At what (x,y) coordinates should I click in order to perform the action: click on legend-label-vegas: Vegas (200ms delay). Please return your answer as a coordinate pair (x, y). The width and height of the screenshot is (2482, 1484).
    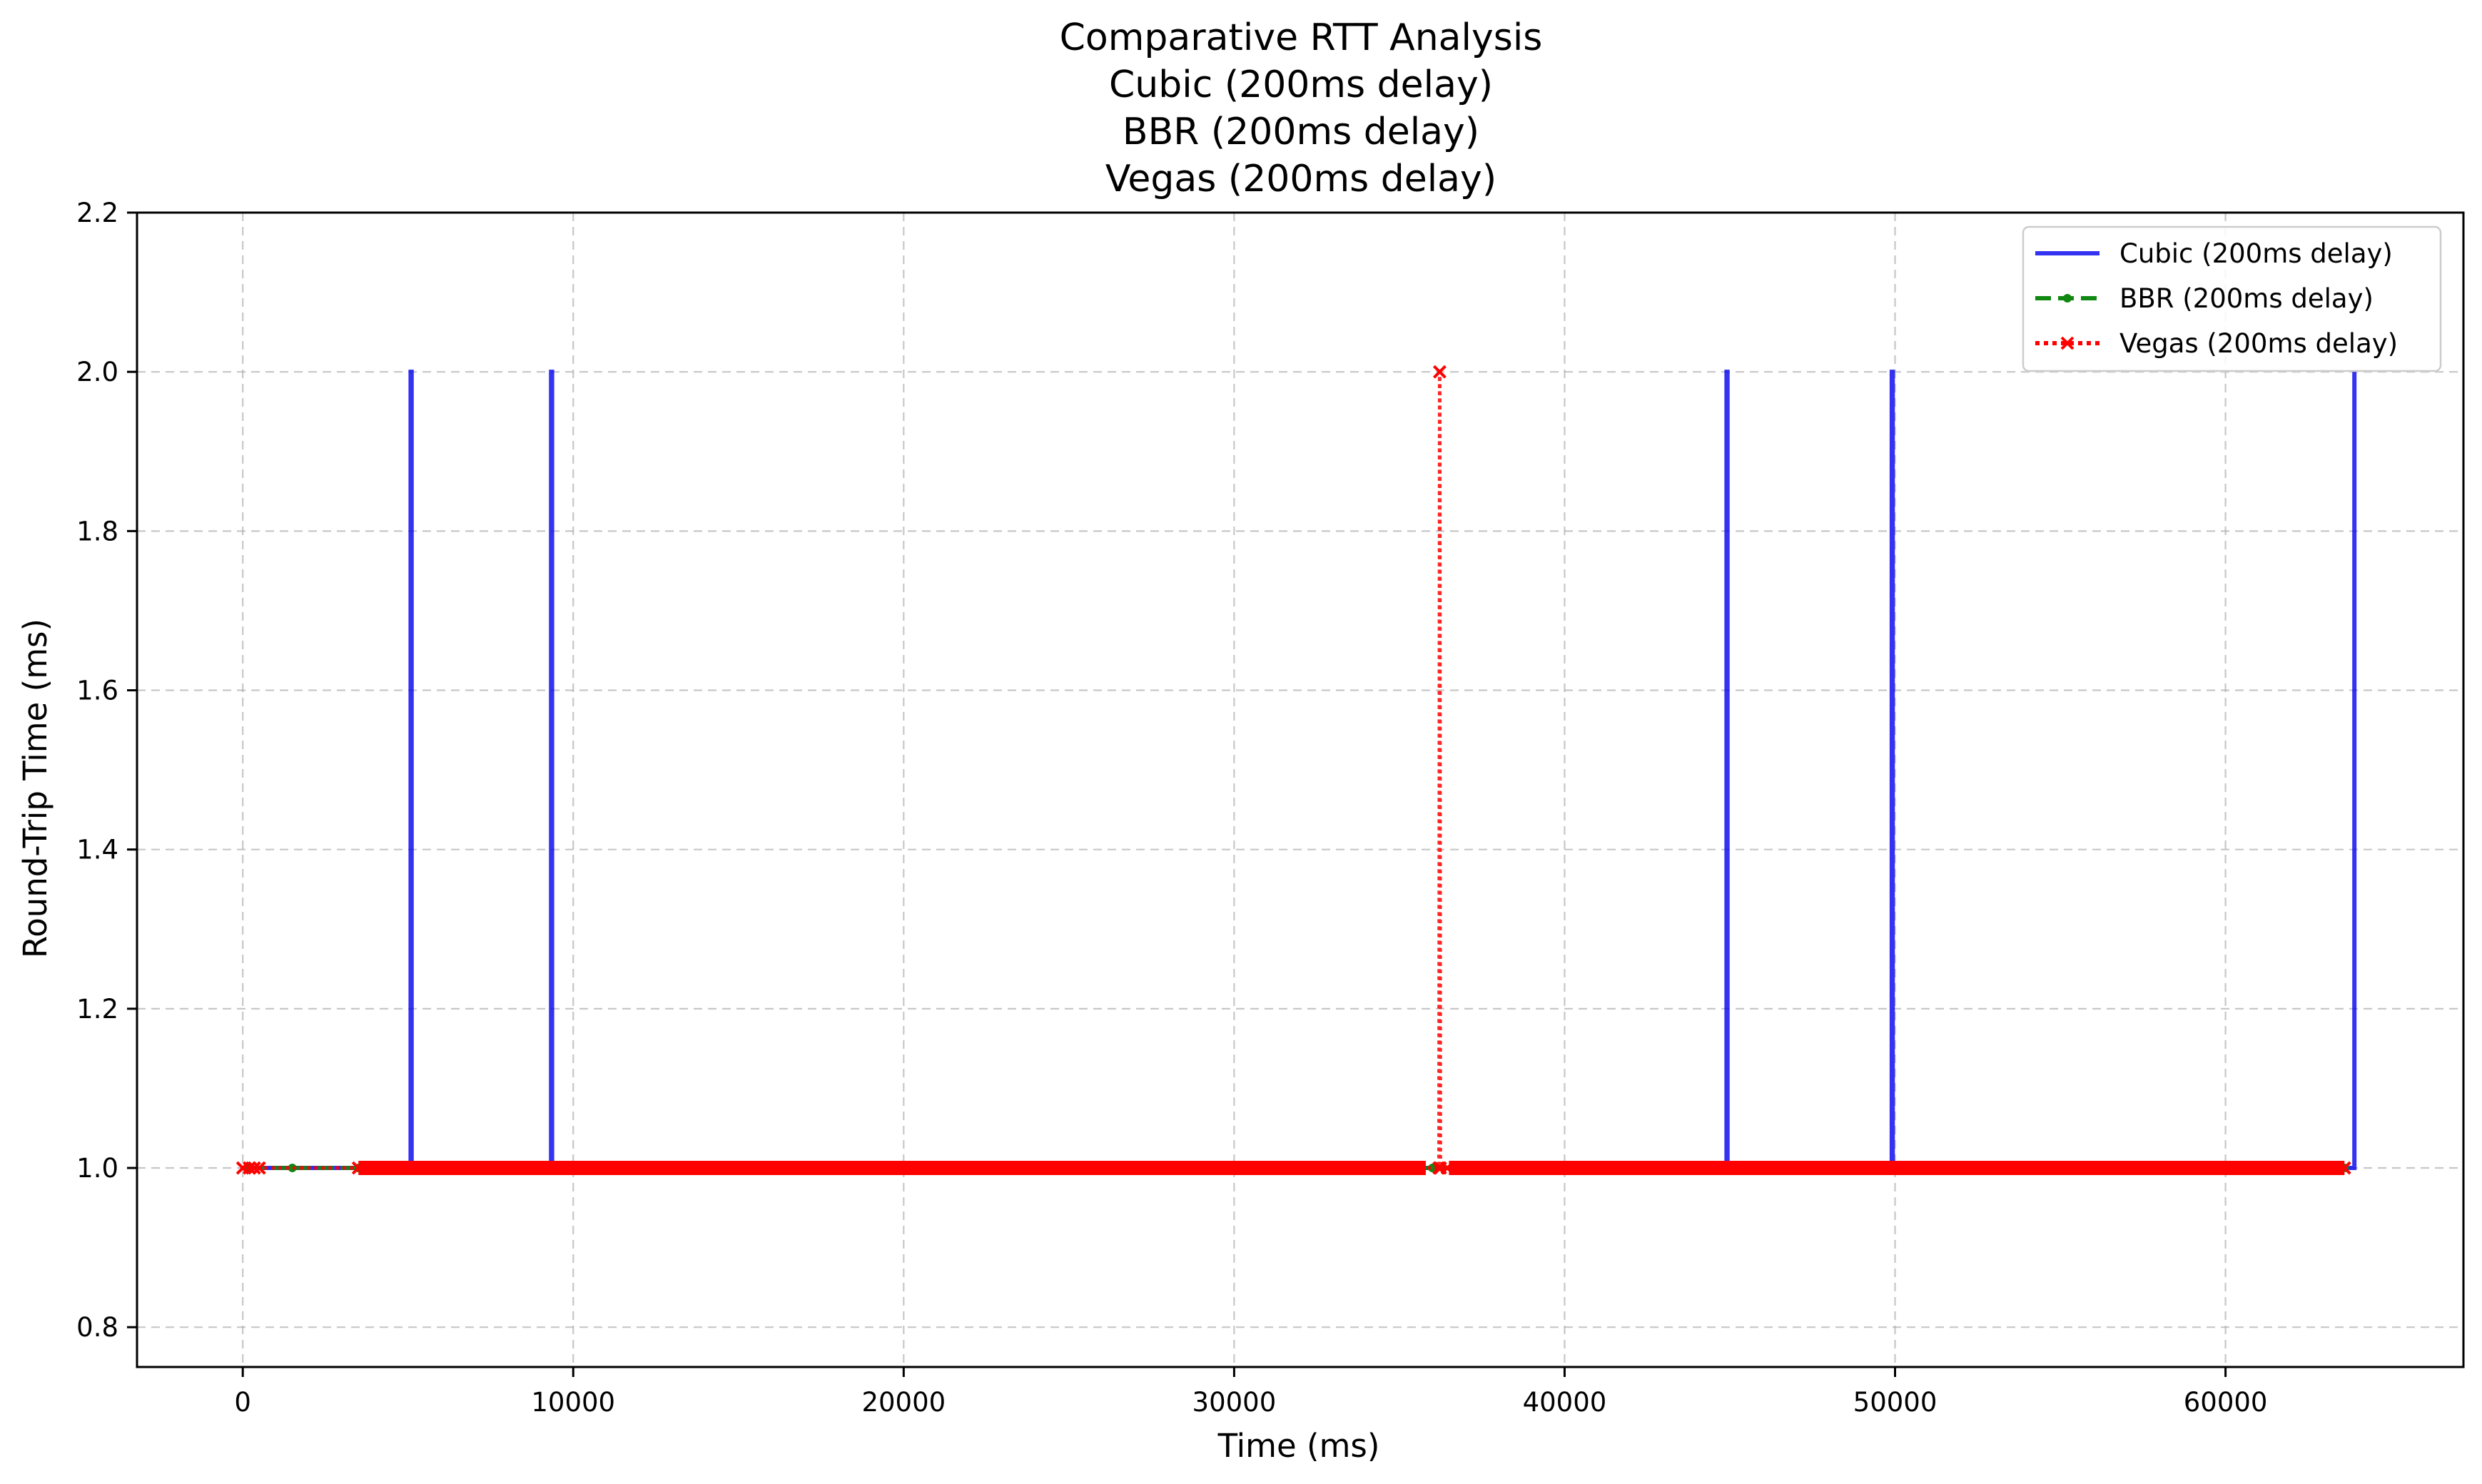
    Looking at the image, I should click on (2258, 343).